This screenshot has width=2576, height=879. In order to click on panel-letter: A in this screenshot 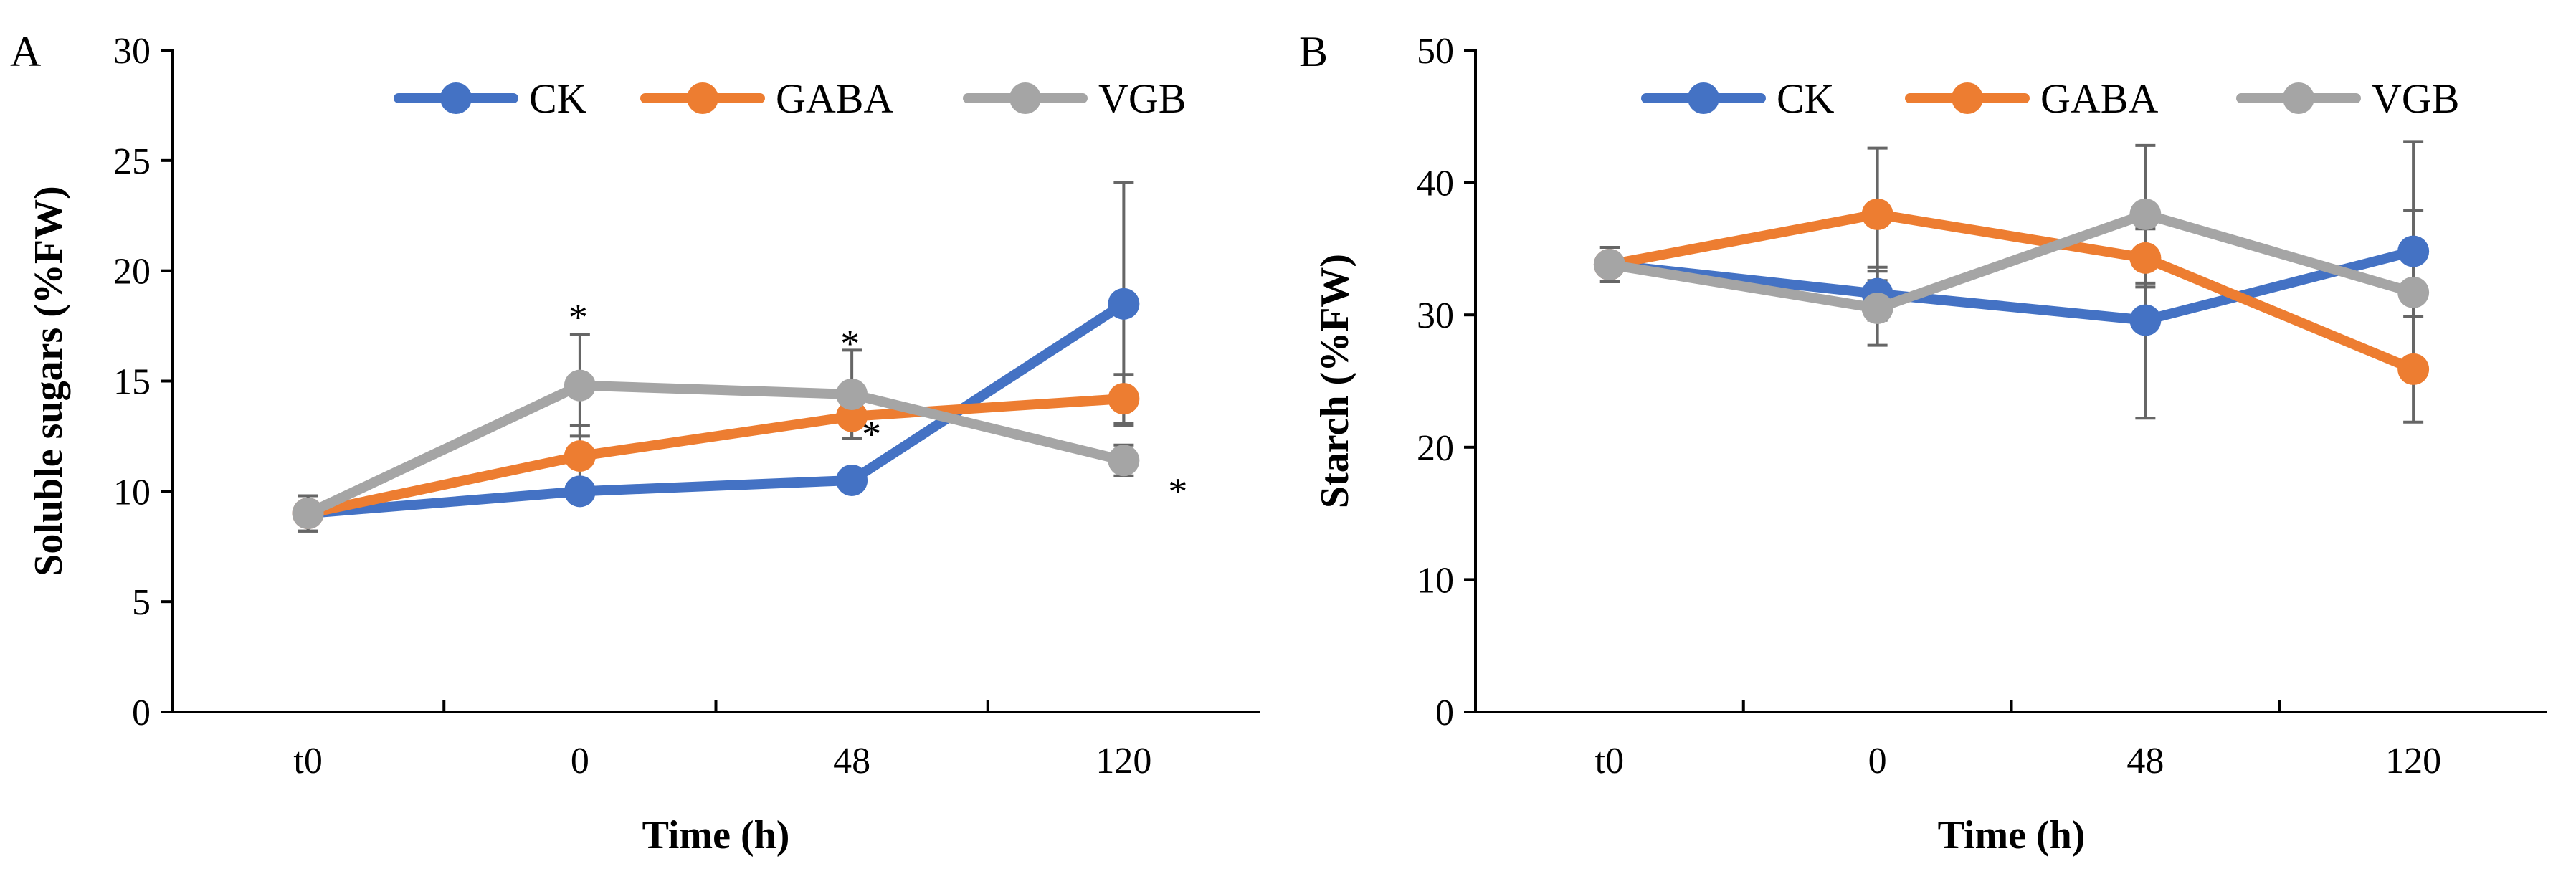, I will do `click(26, 51)`.